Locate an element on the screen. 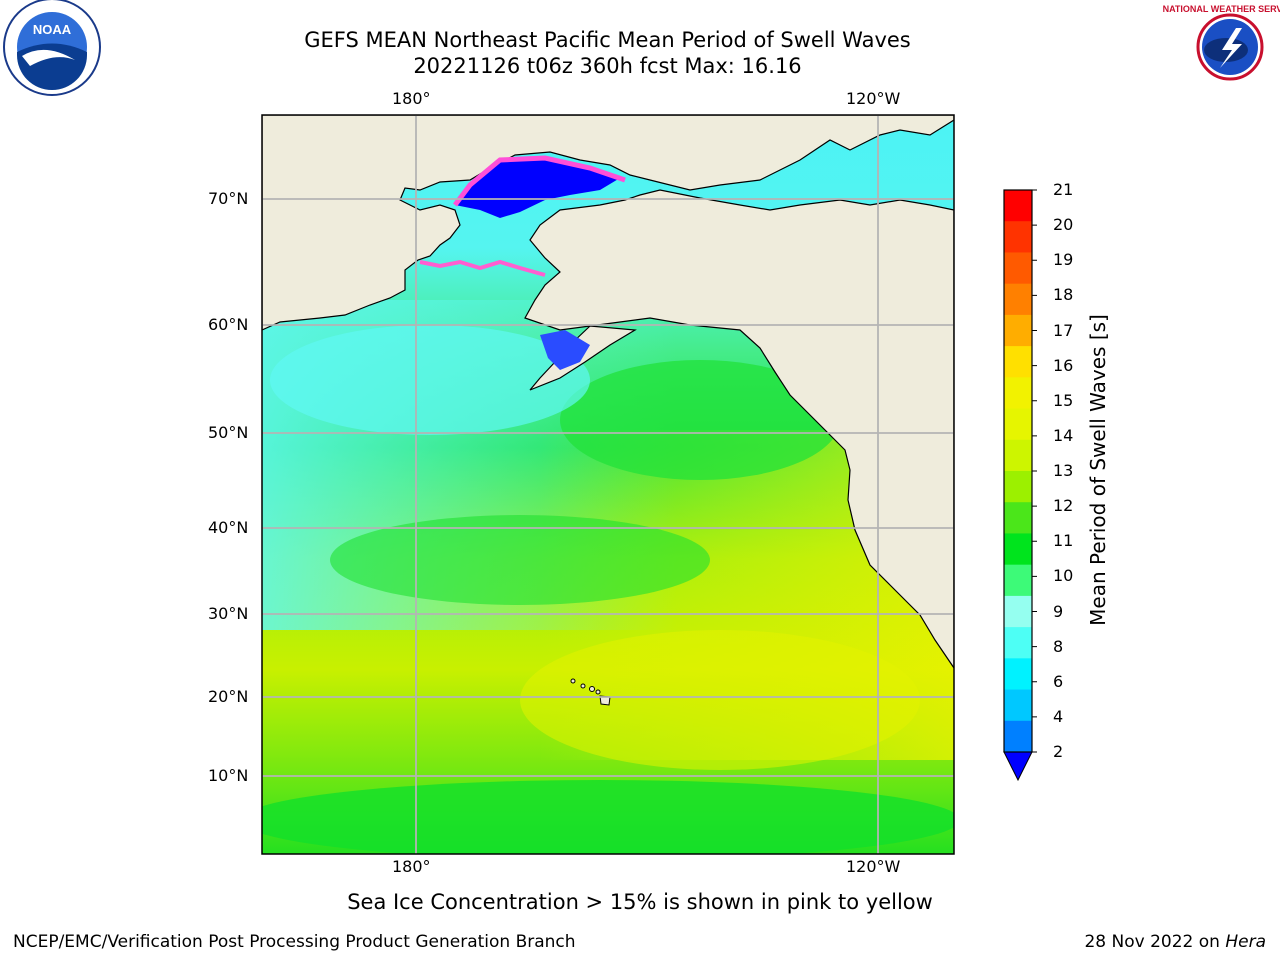  colorbar-tick-label: 2 is located at coordinates (1058, 751).